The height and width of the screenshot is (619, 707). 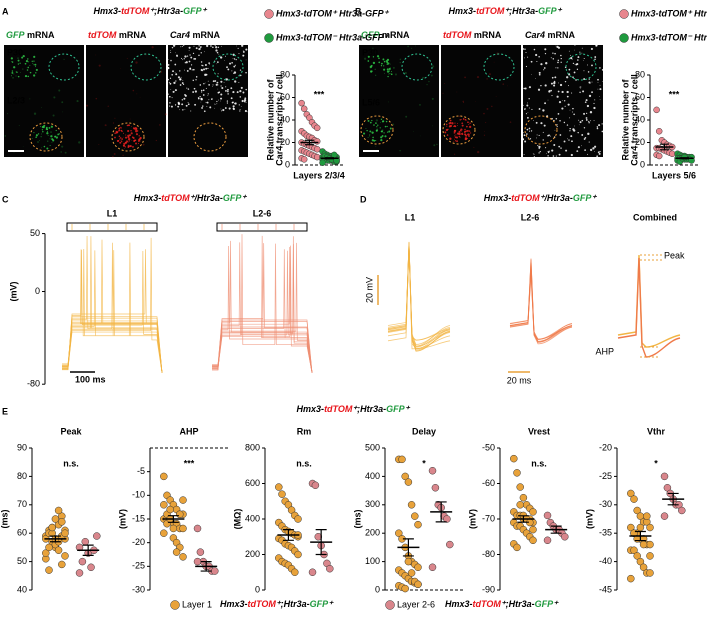 I want to click on genotype-part: GFP, so click(x=547, y=11).